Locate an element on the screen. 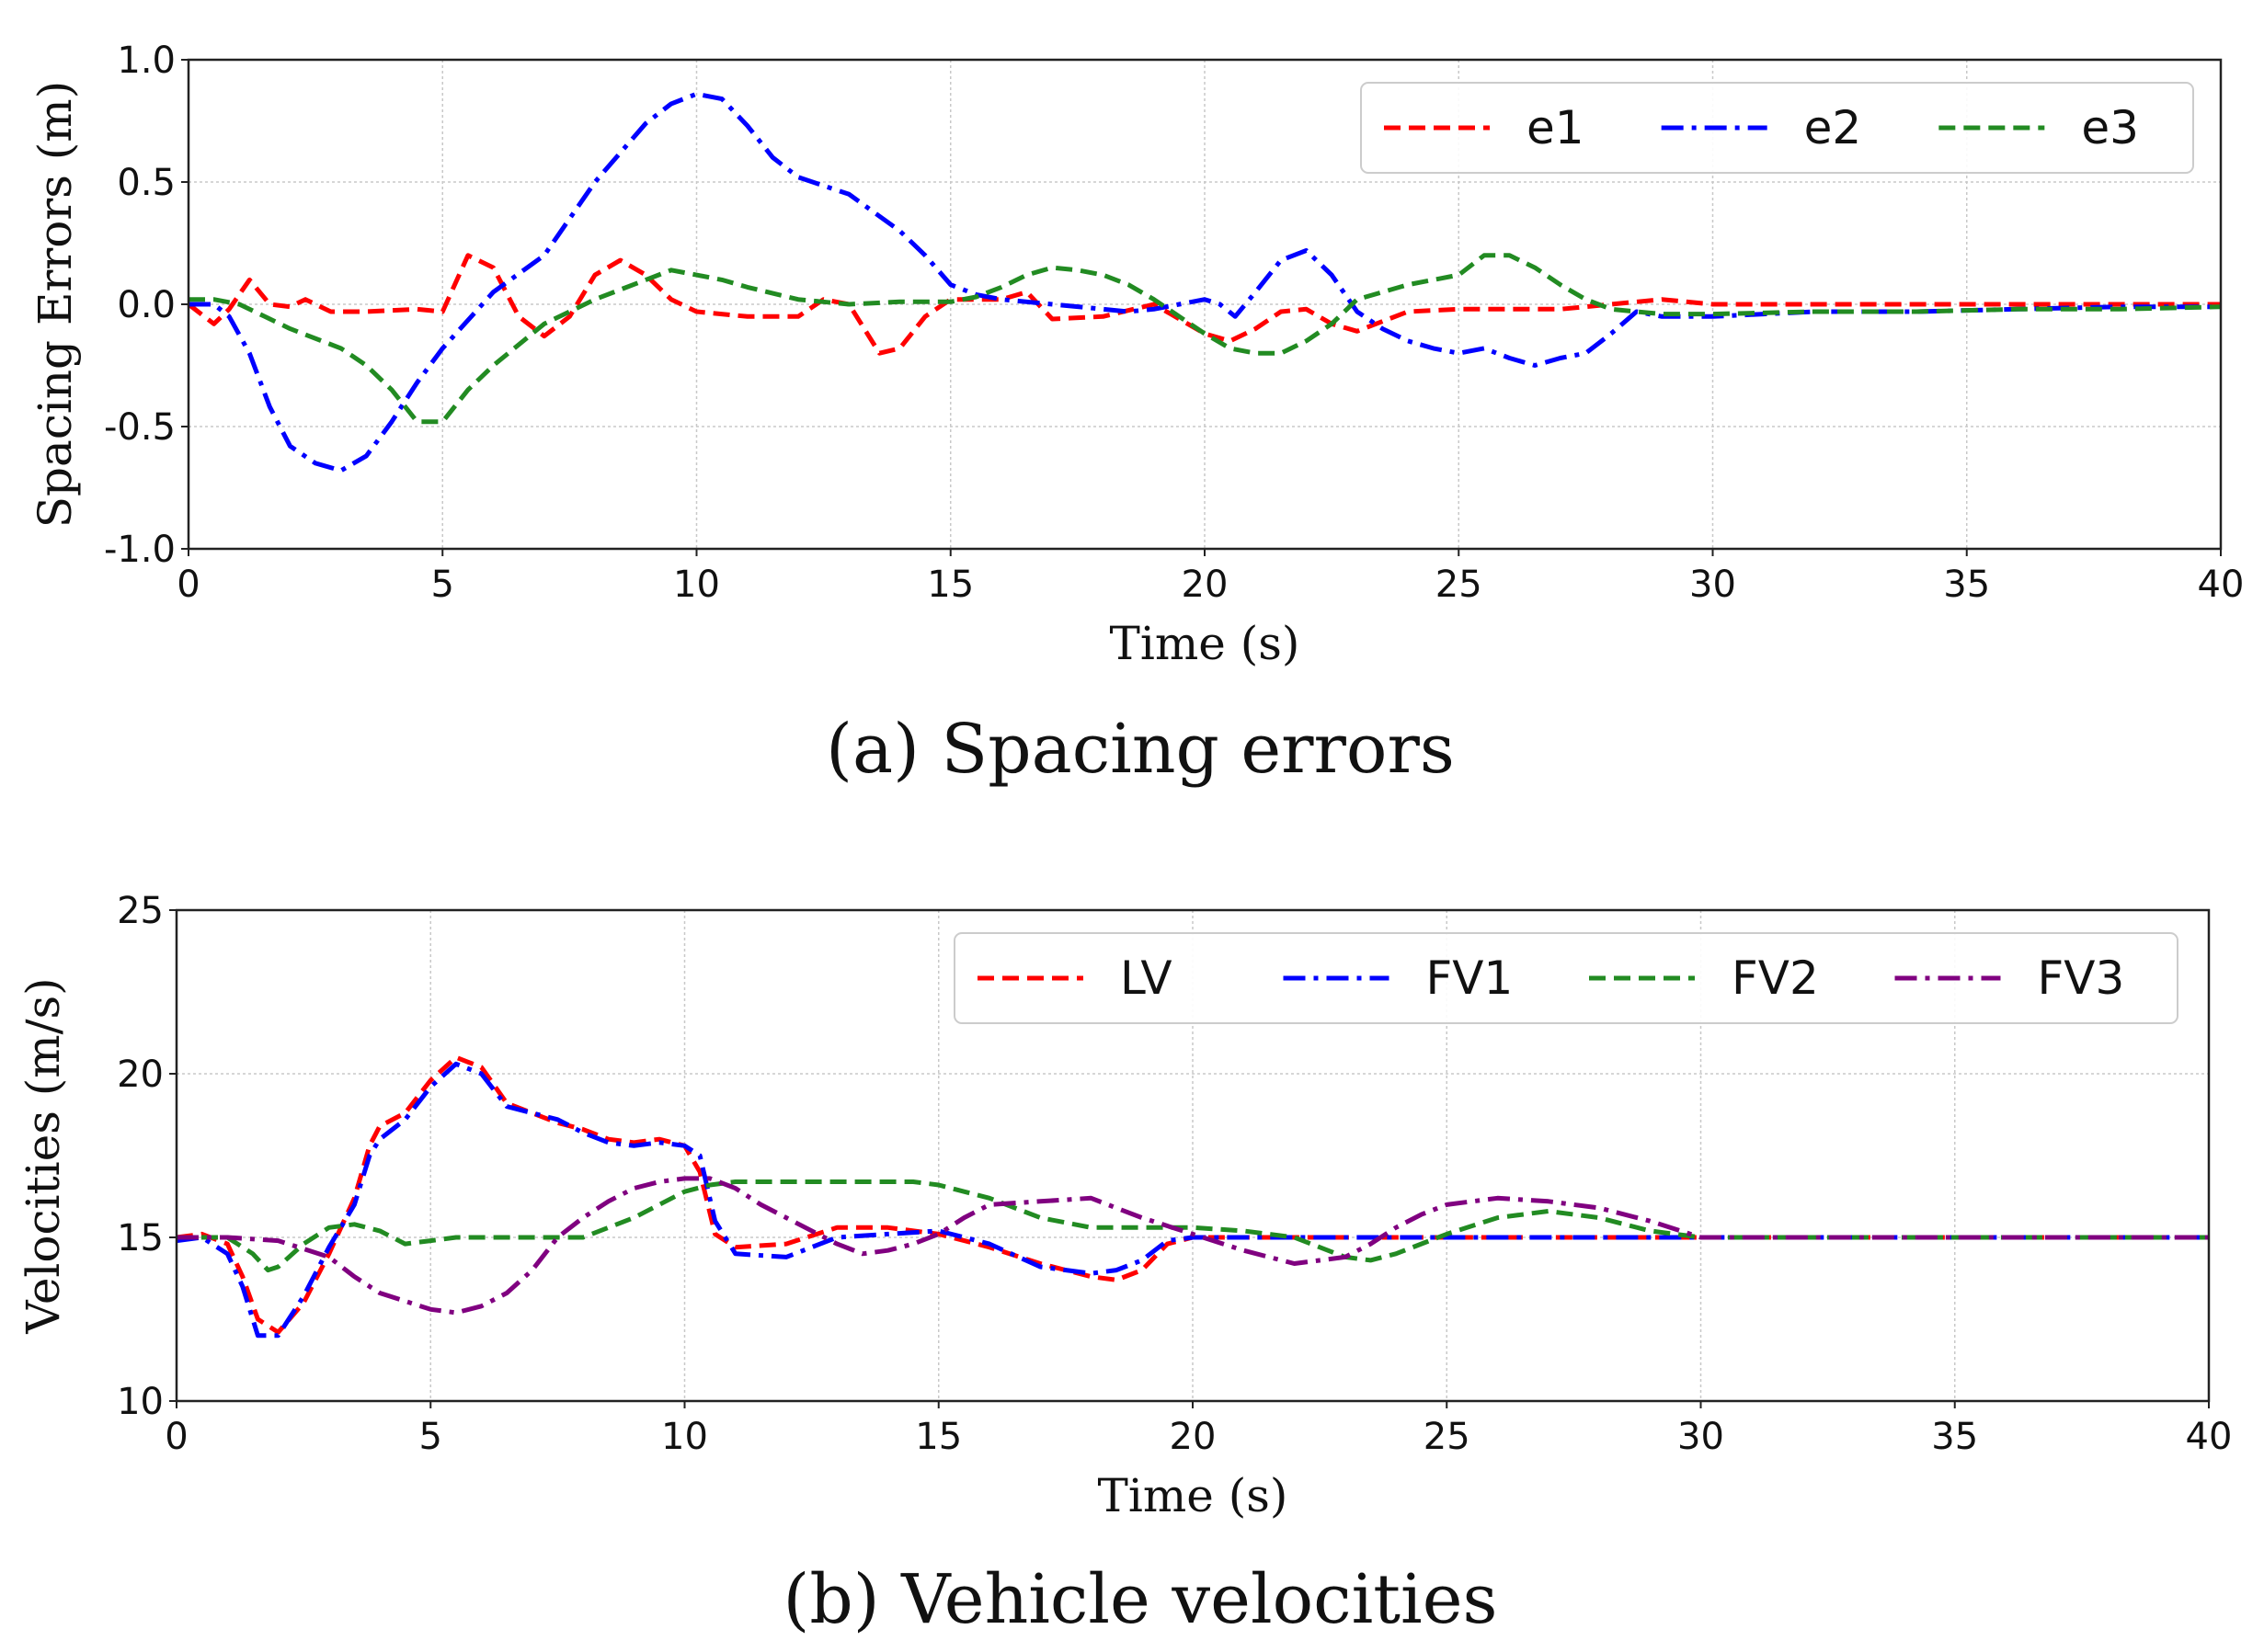 This screenshot has height=1652, width=2264. y-tick-label: -1.0 is located at coordinates (140, 550).